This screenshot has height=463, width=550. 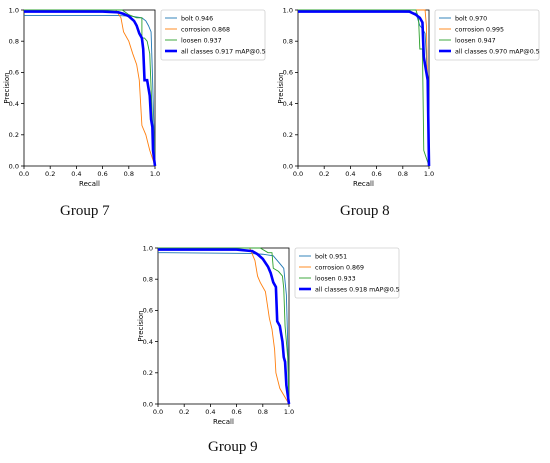 What do you see at coordinates (479, 29) in the screenshot?
I see `legend-entry-corrosion: corrosion 0.995` at bounding box center [479, 29].